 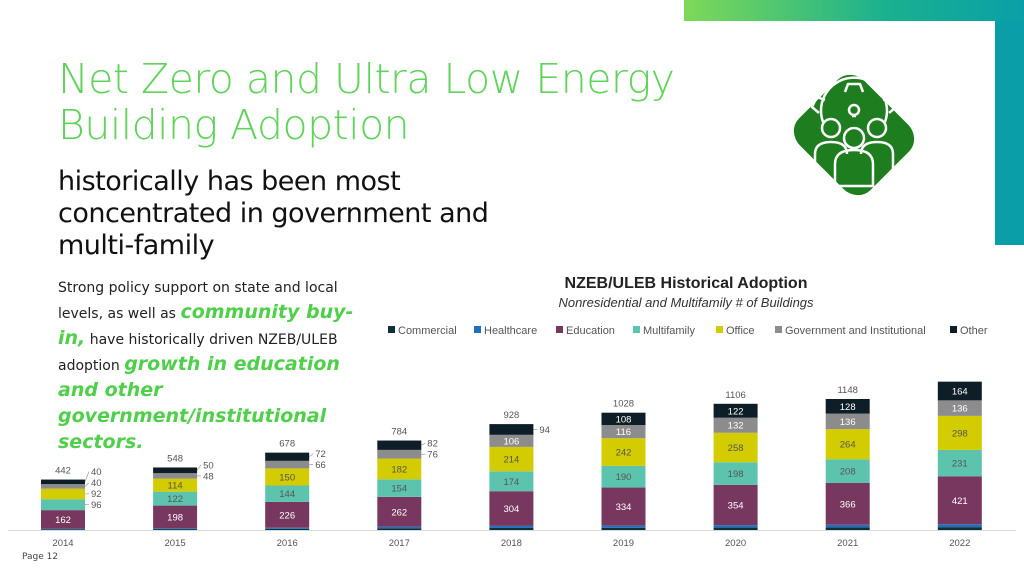 I want to click on legend-label: Office, so click(x=740, y=331).